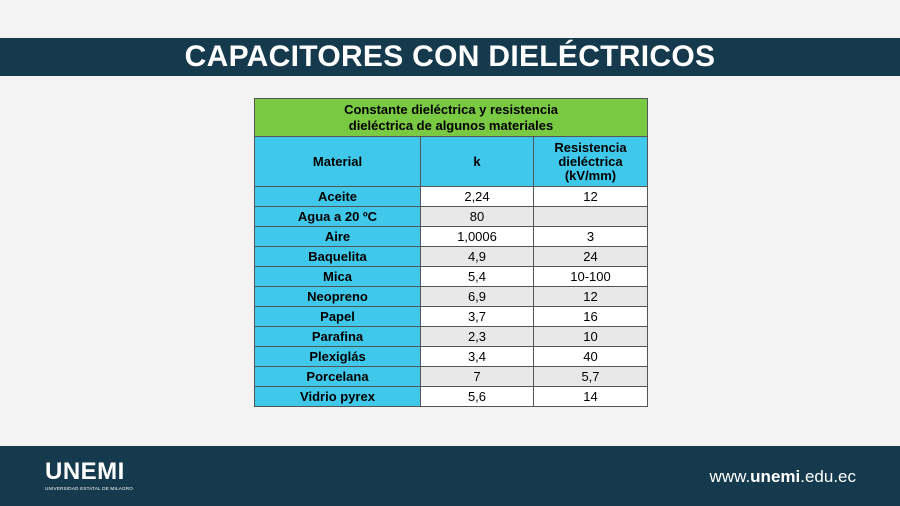 Image resolution: width=900 pixels, height=506 pixels. I want to click on unemi-logo: UNEMI UNIVERSIDAD ESTATAL DE MILAGRO, so click(89, 475).